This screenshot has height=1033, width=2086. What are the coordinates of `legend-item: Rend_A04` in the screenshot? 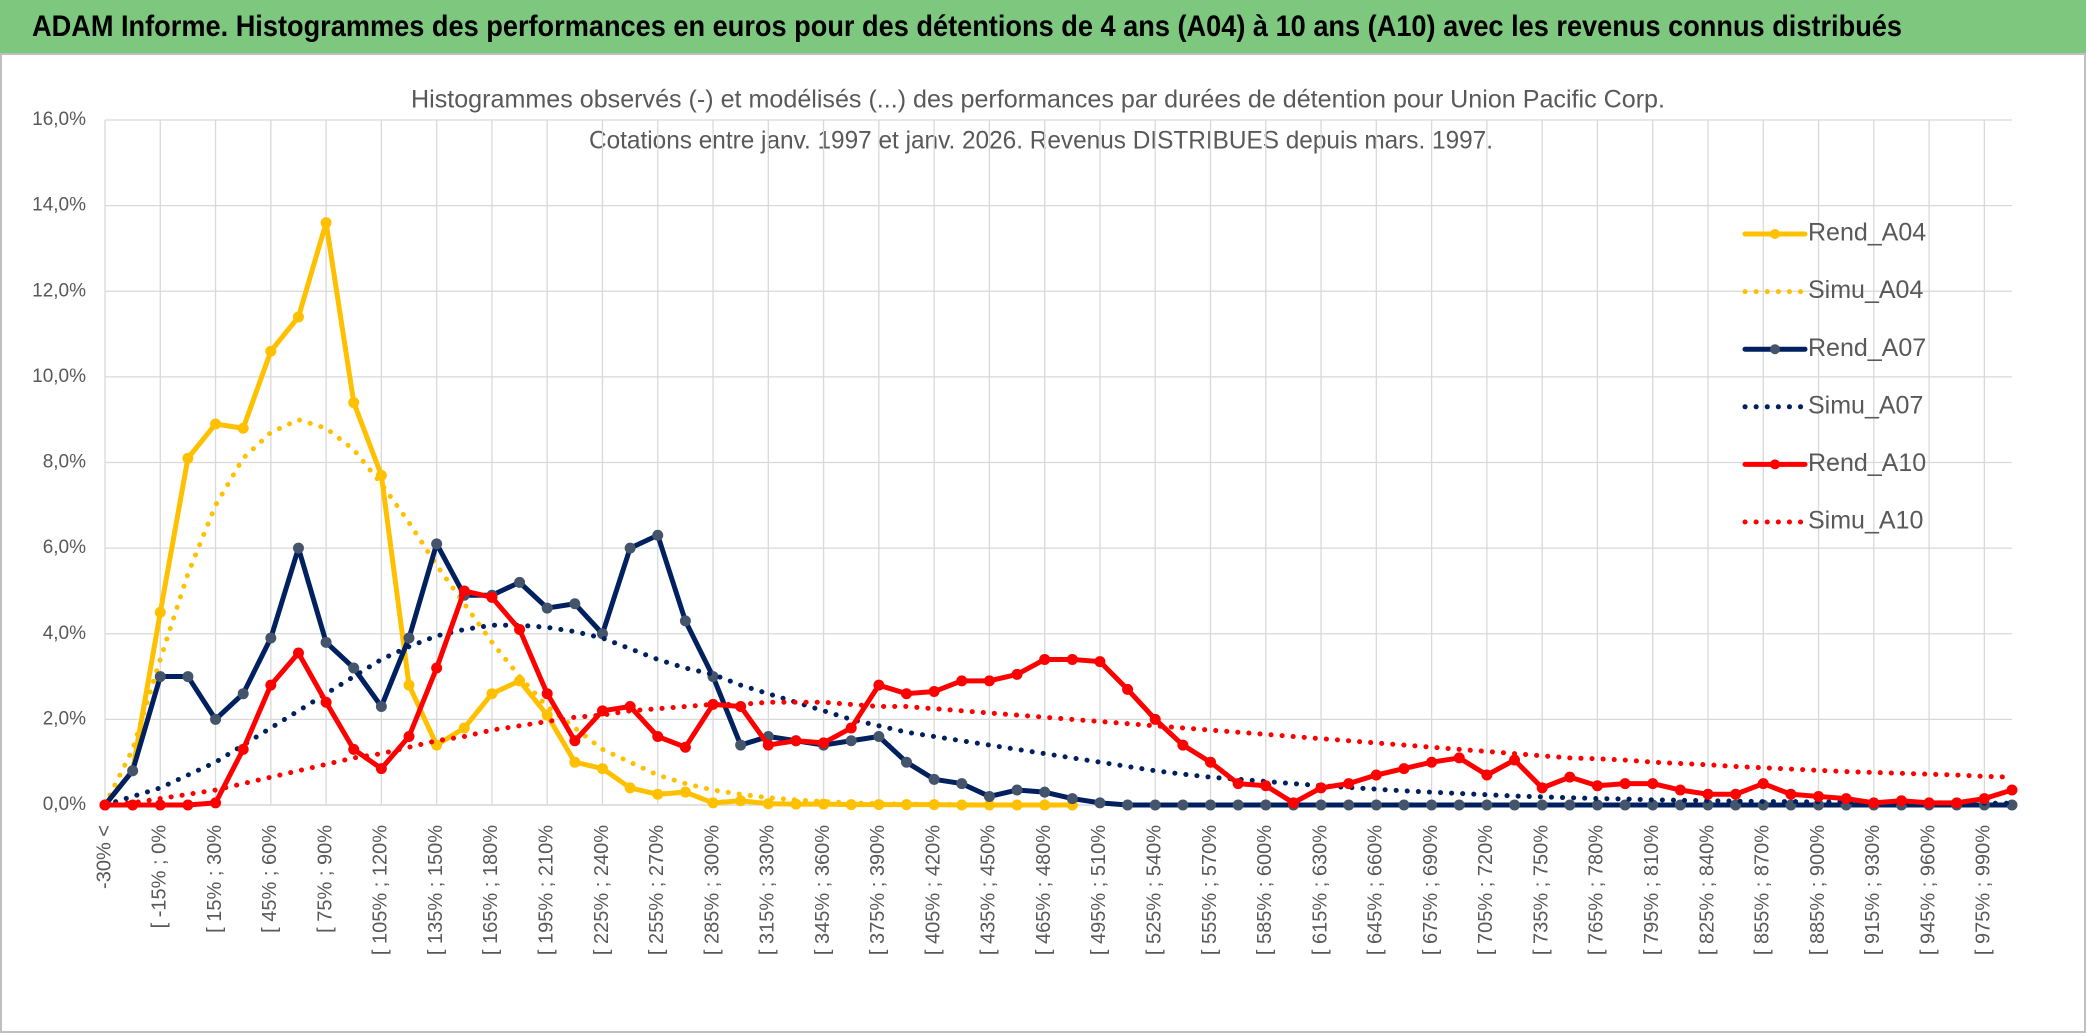 It's located at (1834, 233).